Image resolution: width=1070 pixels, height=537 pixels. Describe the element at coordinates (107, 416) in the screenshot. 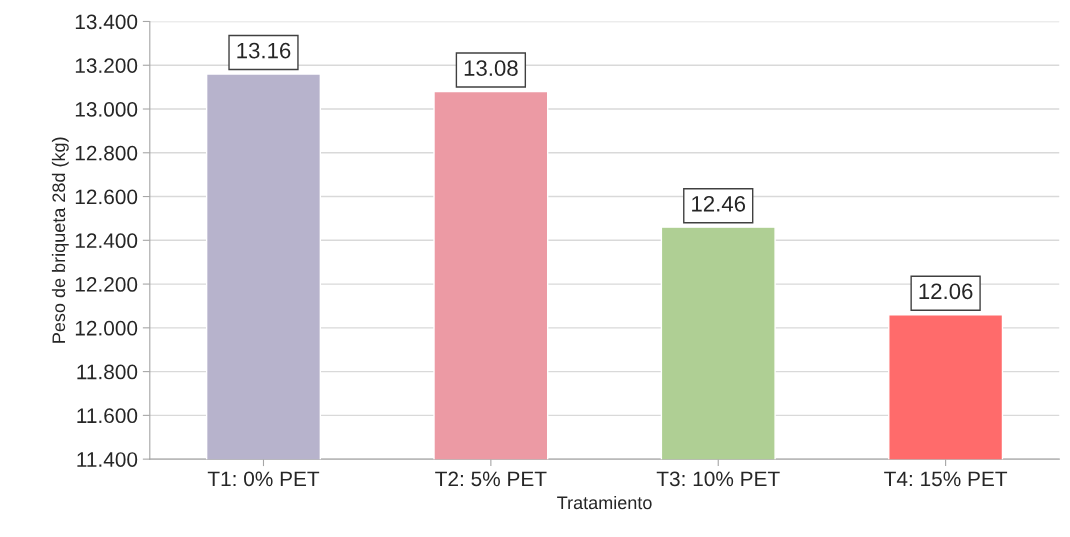

I see `y-tick-label: 11.600` at that location.